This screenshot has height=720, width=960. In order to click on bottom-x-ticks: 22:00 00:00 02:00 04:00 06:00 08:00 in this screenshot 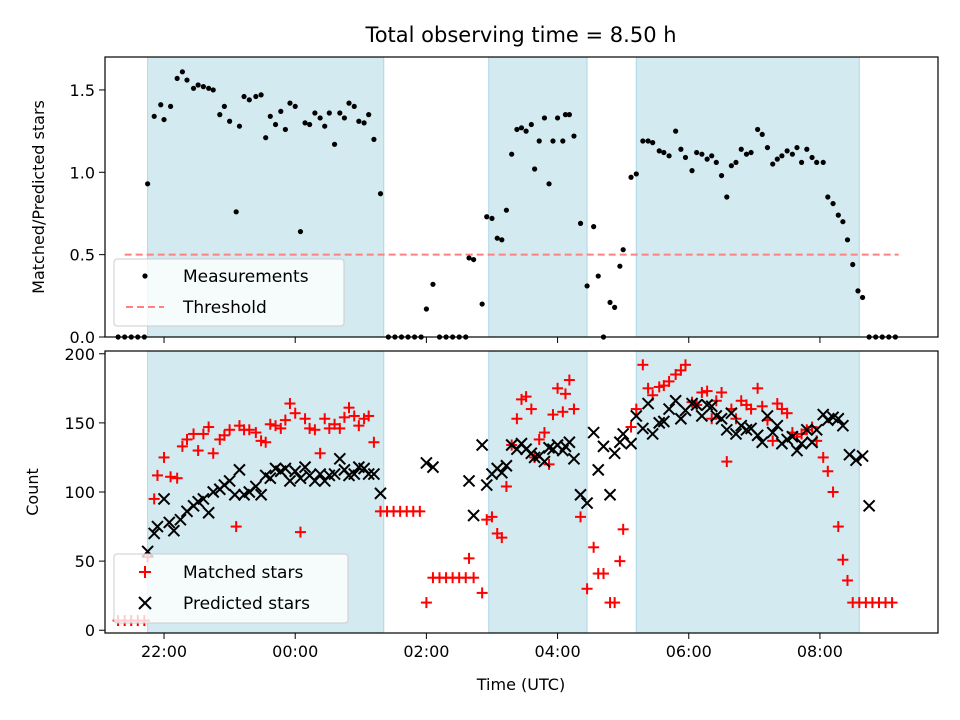, I will do `click(492, 647)`.